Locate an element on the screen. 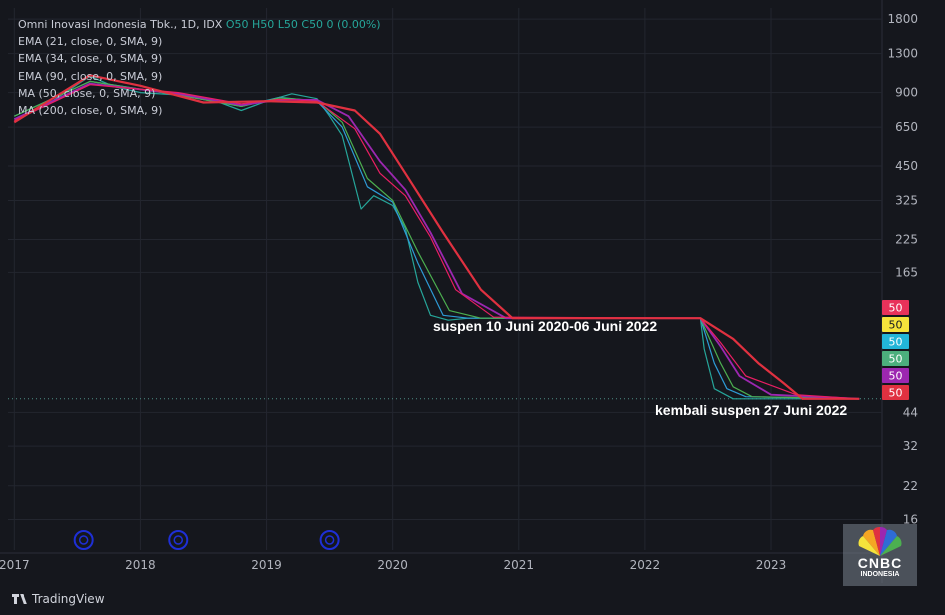  y-tick-label: 650 is located at coordinates (906, 127).